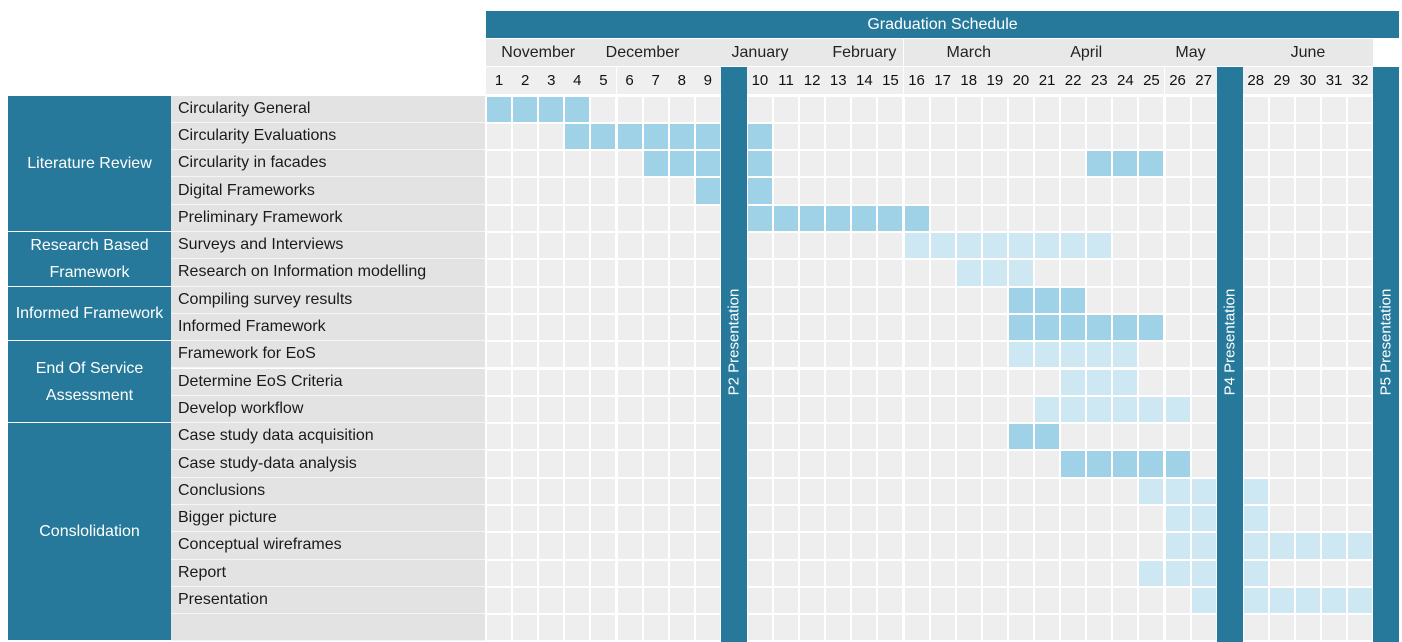 The image size is (1402, 642). Describe the element at coordinates (328, 546) in the screenshot. I see `task-label: Conceptual wireframes` at that location.